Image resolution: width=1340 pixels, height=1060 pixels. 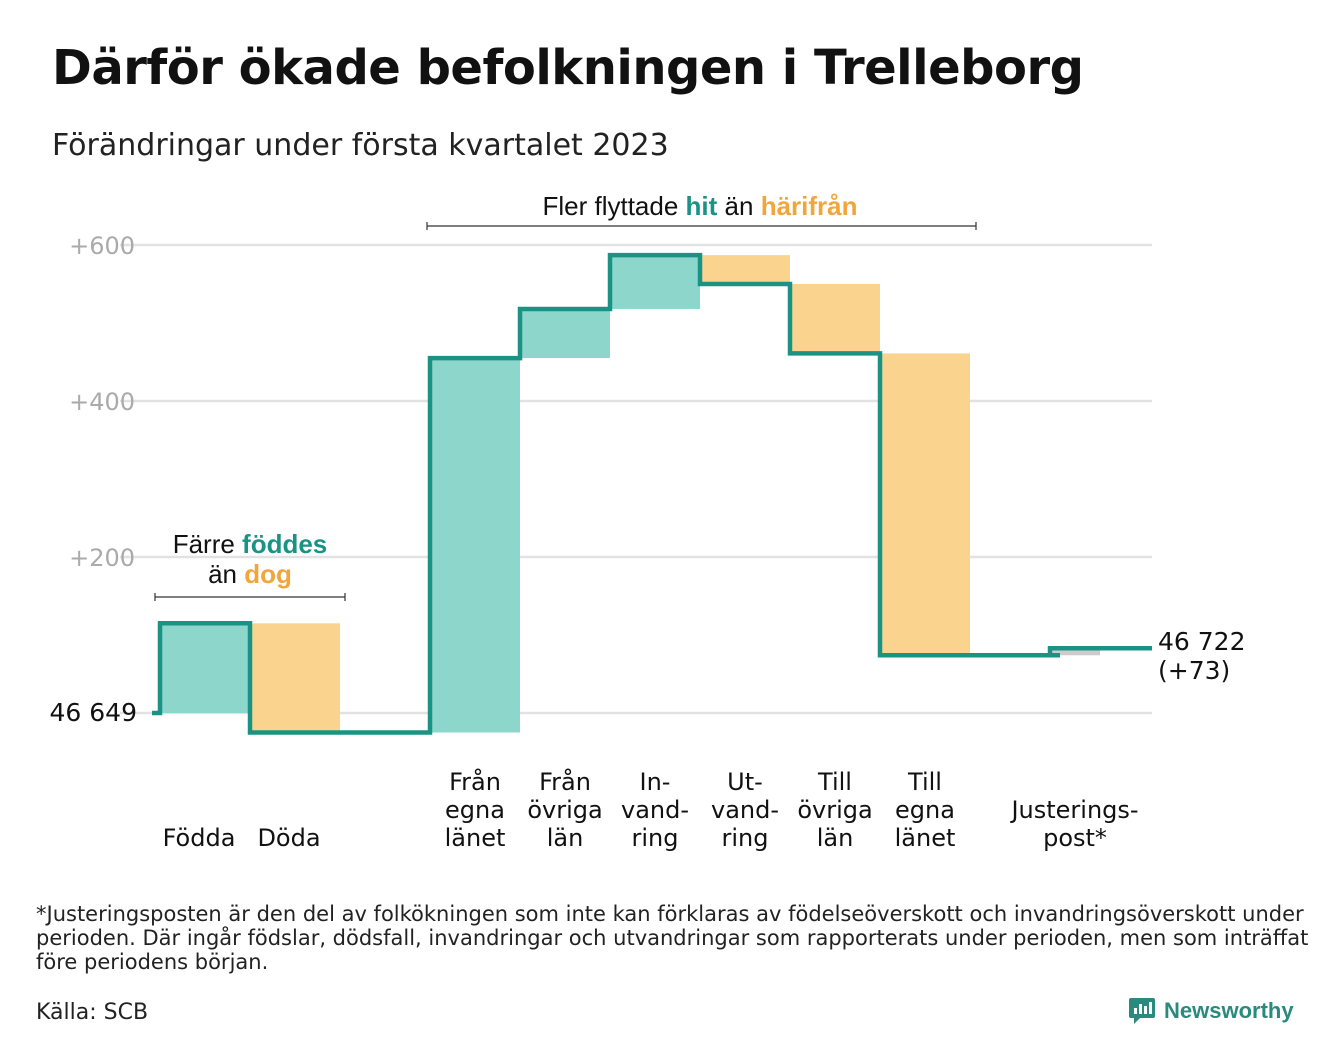 I want to click on category-label: Födda, so click(x=199, y=838).